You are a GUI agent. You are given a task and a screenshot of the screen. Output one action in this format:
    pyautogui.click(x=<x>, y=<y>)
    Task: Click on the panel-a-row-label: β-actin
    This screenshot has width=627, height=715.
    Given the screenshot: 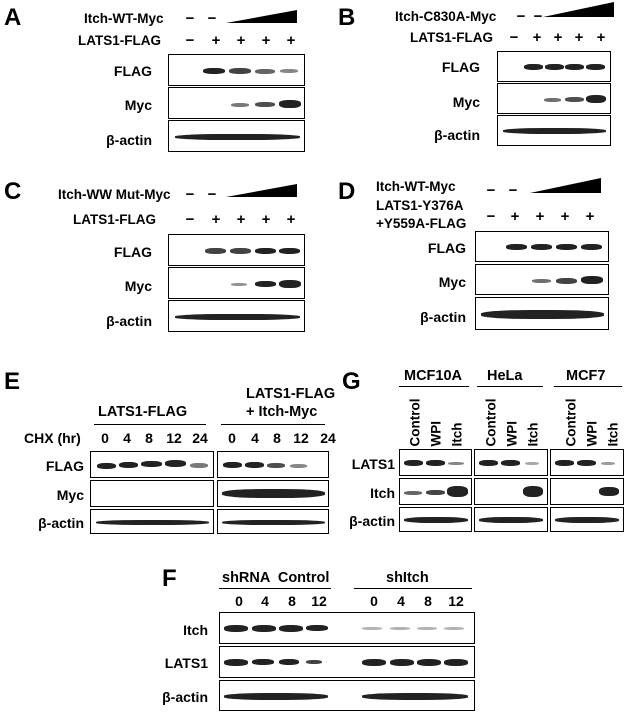 What is the action you would take?
    pyautogui.click(x=129, y=140)
    